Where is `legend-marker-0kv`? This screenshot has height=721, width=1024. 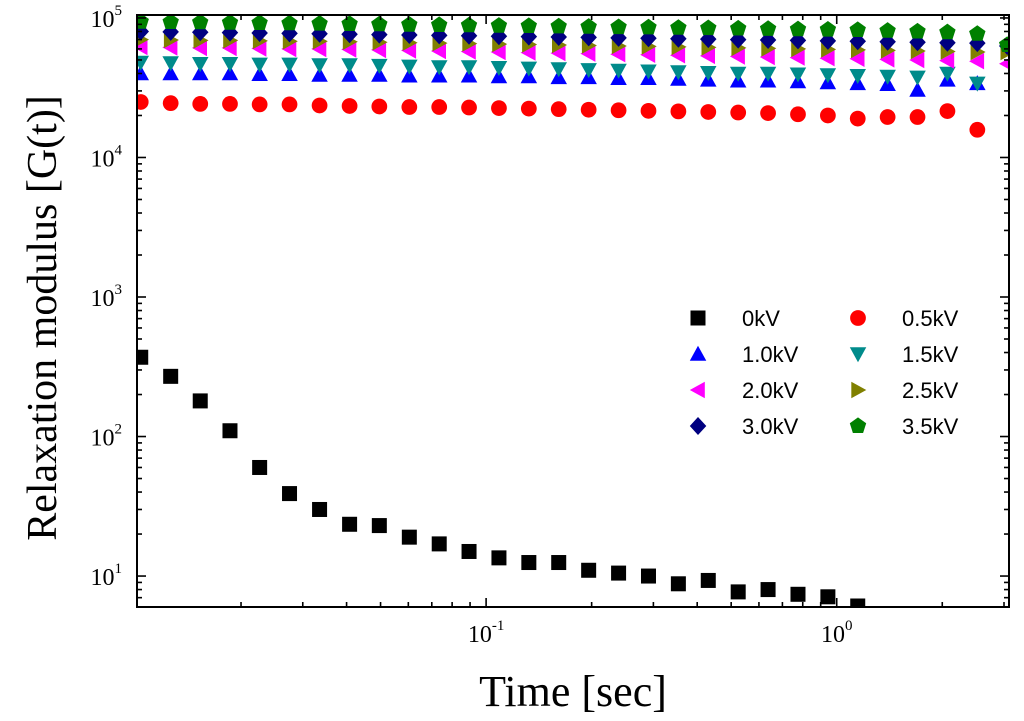
legend-marker-0kv is located at coordinates (698, 318).